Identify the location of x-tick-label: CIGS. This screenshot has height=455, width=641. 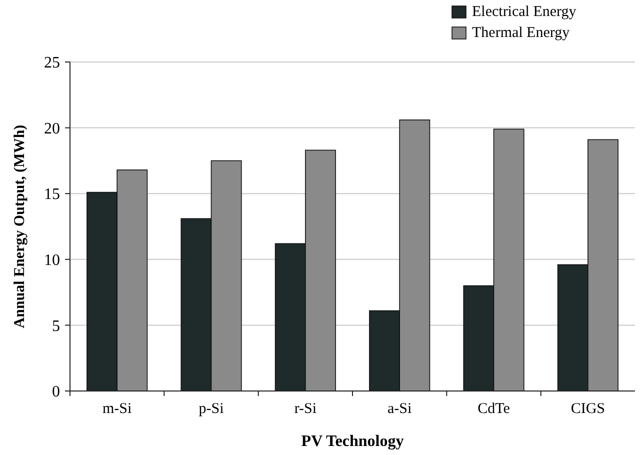
(588, 409).